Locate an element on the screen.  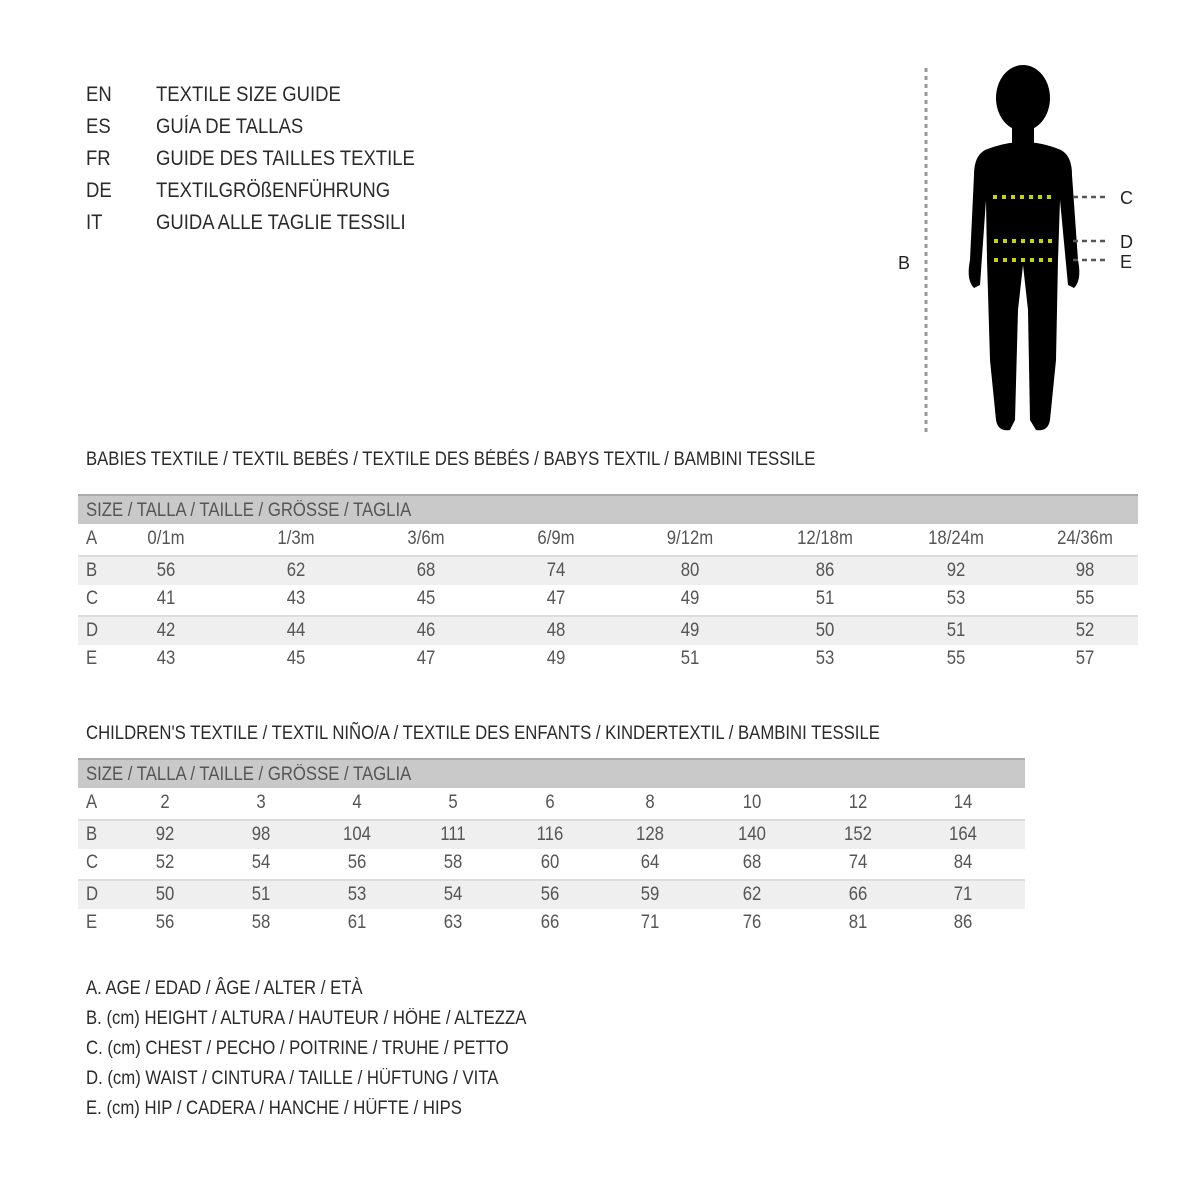
table-cell: 42 is located at coordinates (166, 630).